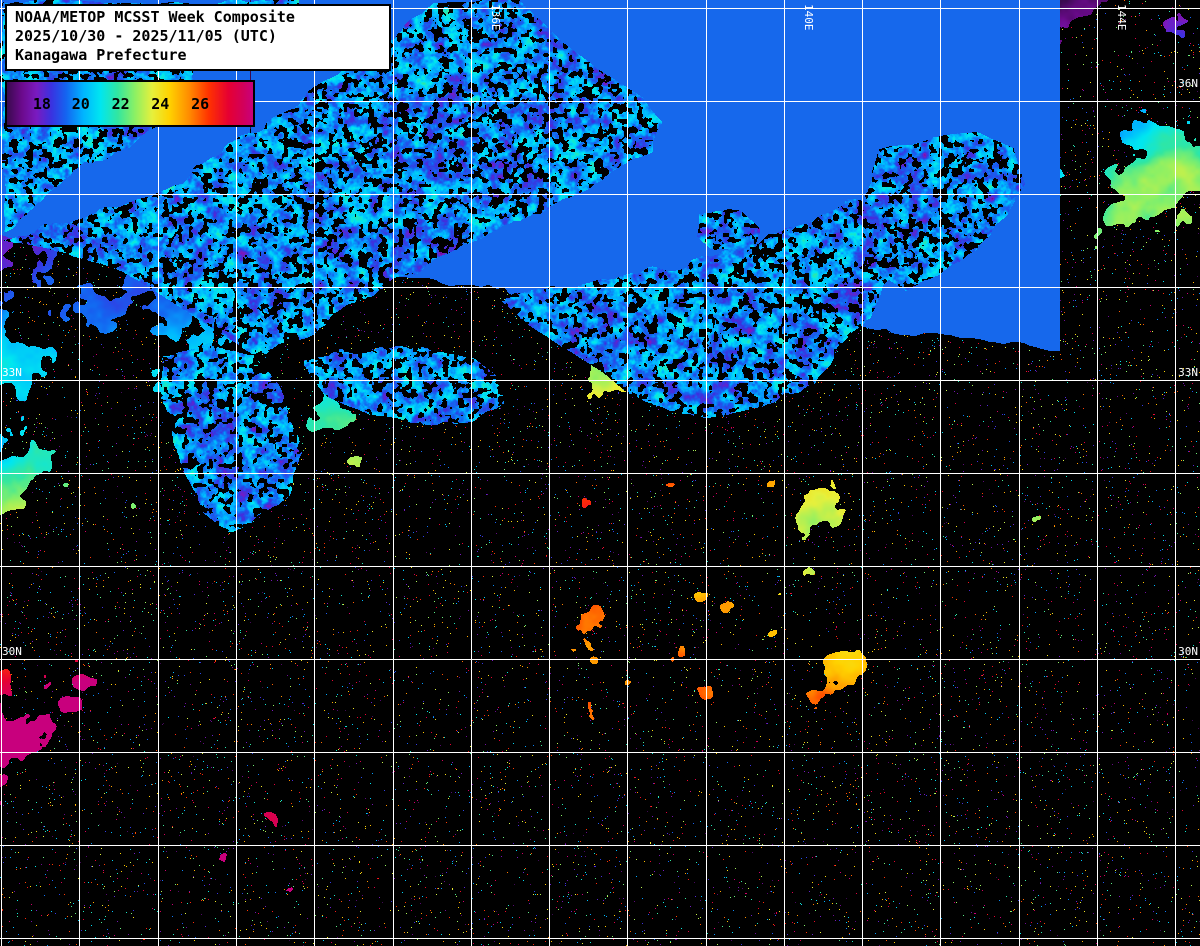 This screenshot has height=946, width=1200. What do you see at coordinates (495, 17) in the screenshot?
I see `lon-label-136E: 136E` at bounding box center [495, 17].